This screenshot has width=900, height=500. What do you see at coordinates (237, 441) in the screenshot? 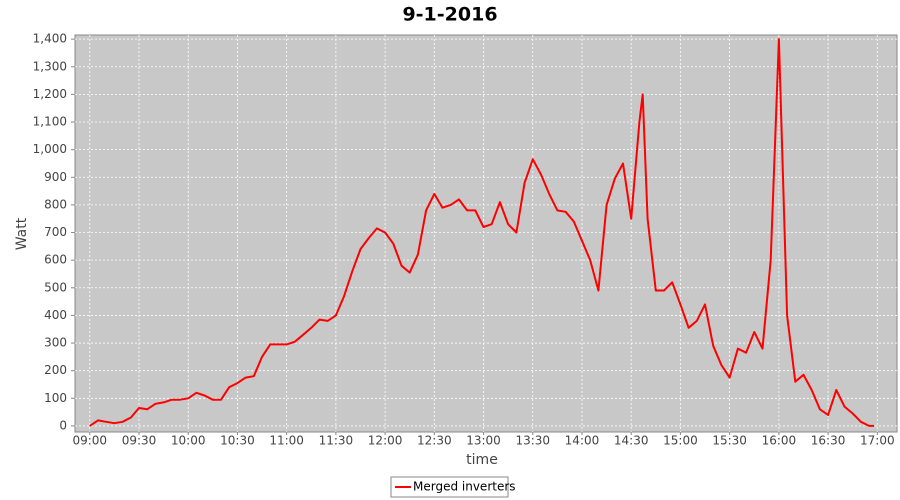
I see `x-tick-label: 10:30` at bounding box center [237, 441].